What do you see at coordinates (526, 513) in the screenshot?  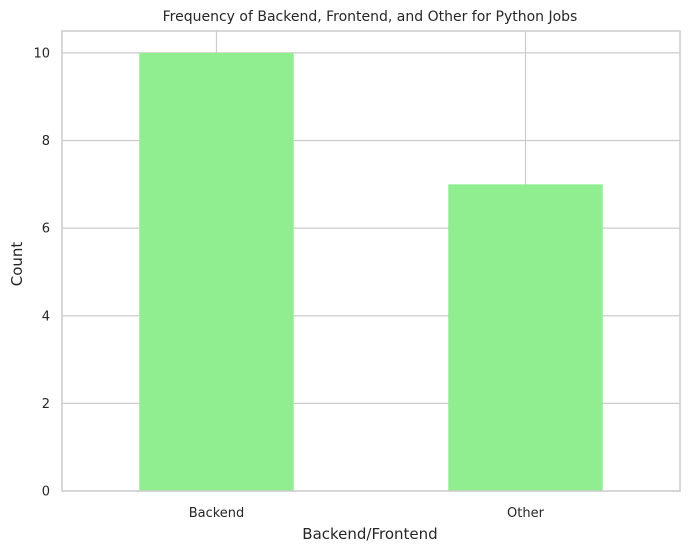 I see `x-tick-label: Other` at bounding box center [526, 513].